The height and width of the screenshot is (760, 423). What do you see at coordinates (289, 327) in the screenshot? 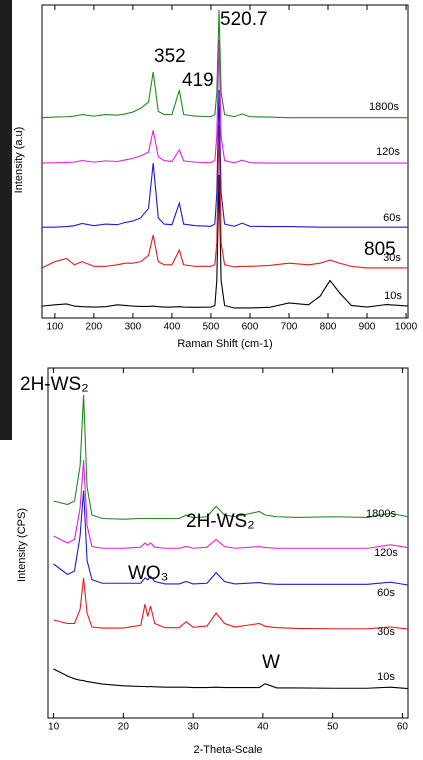
I see `x-tick-label: 700` at bounding box center [289, 327].